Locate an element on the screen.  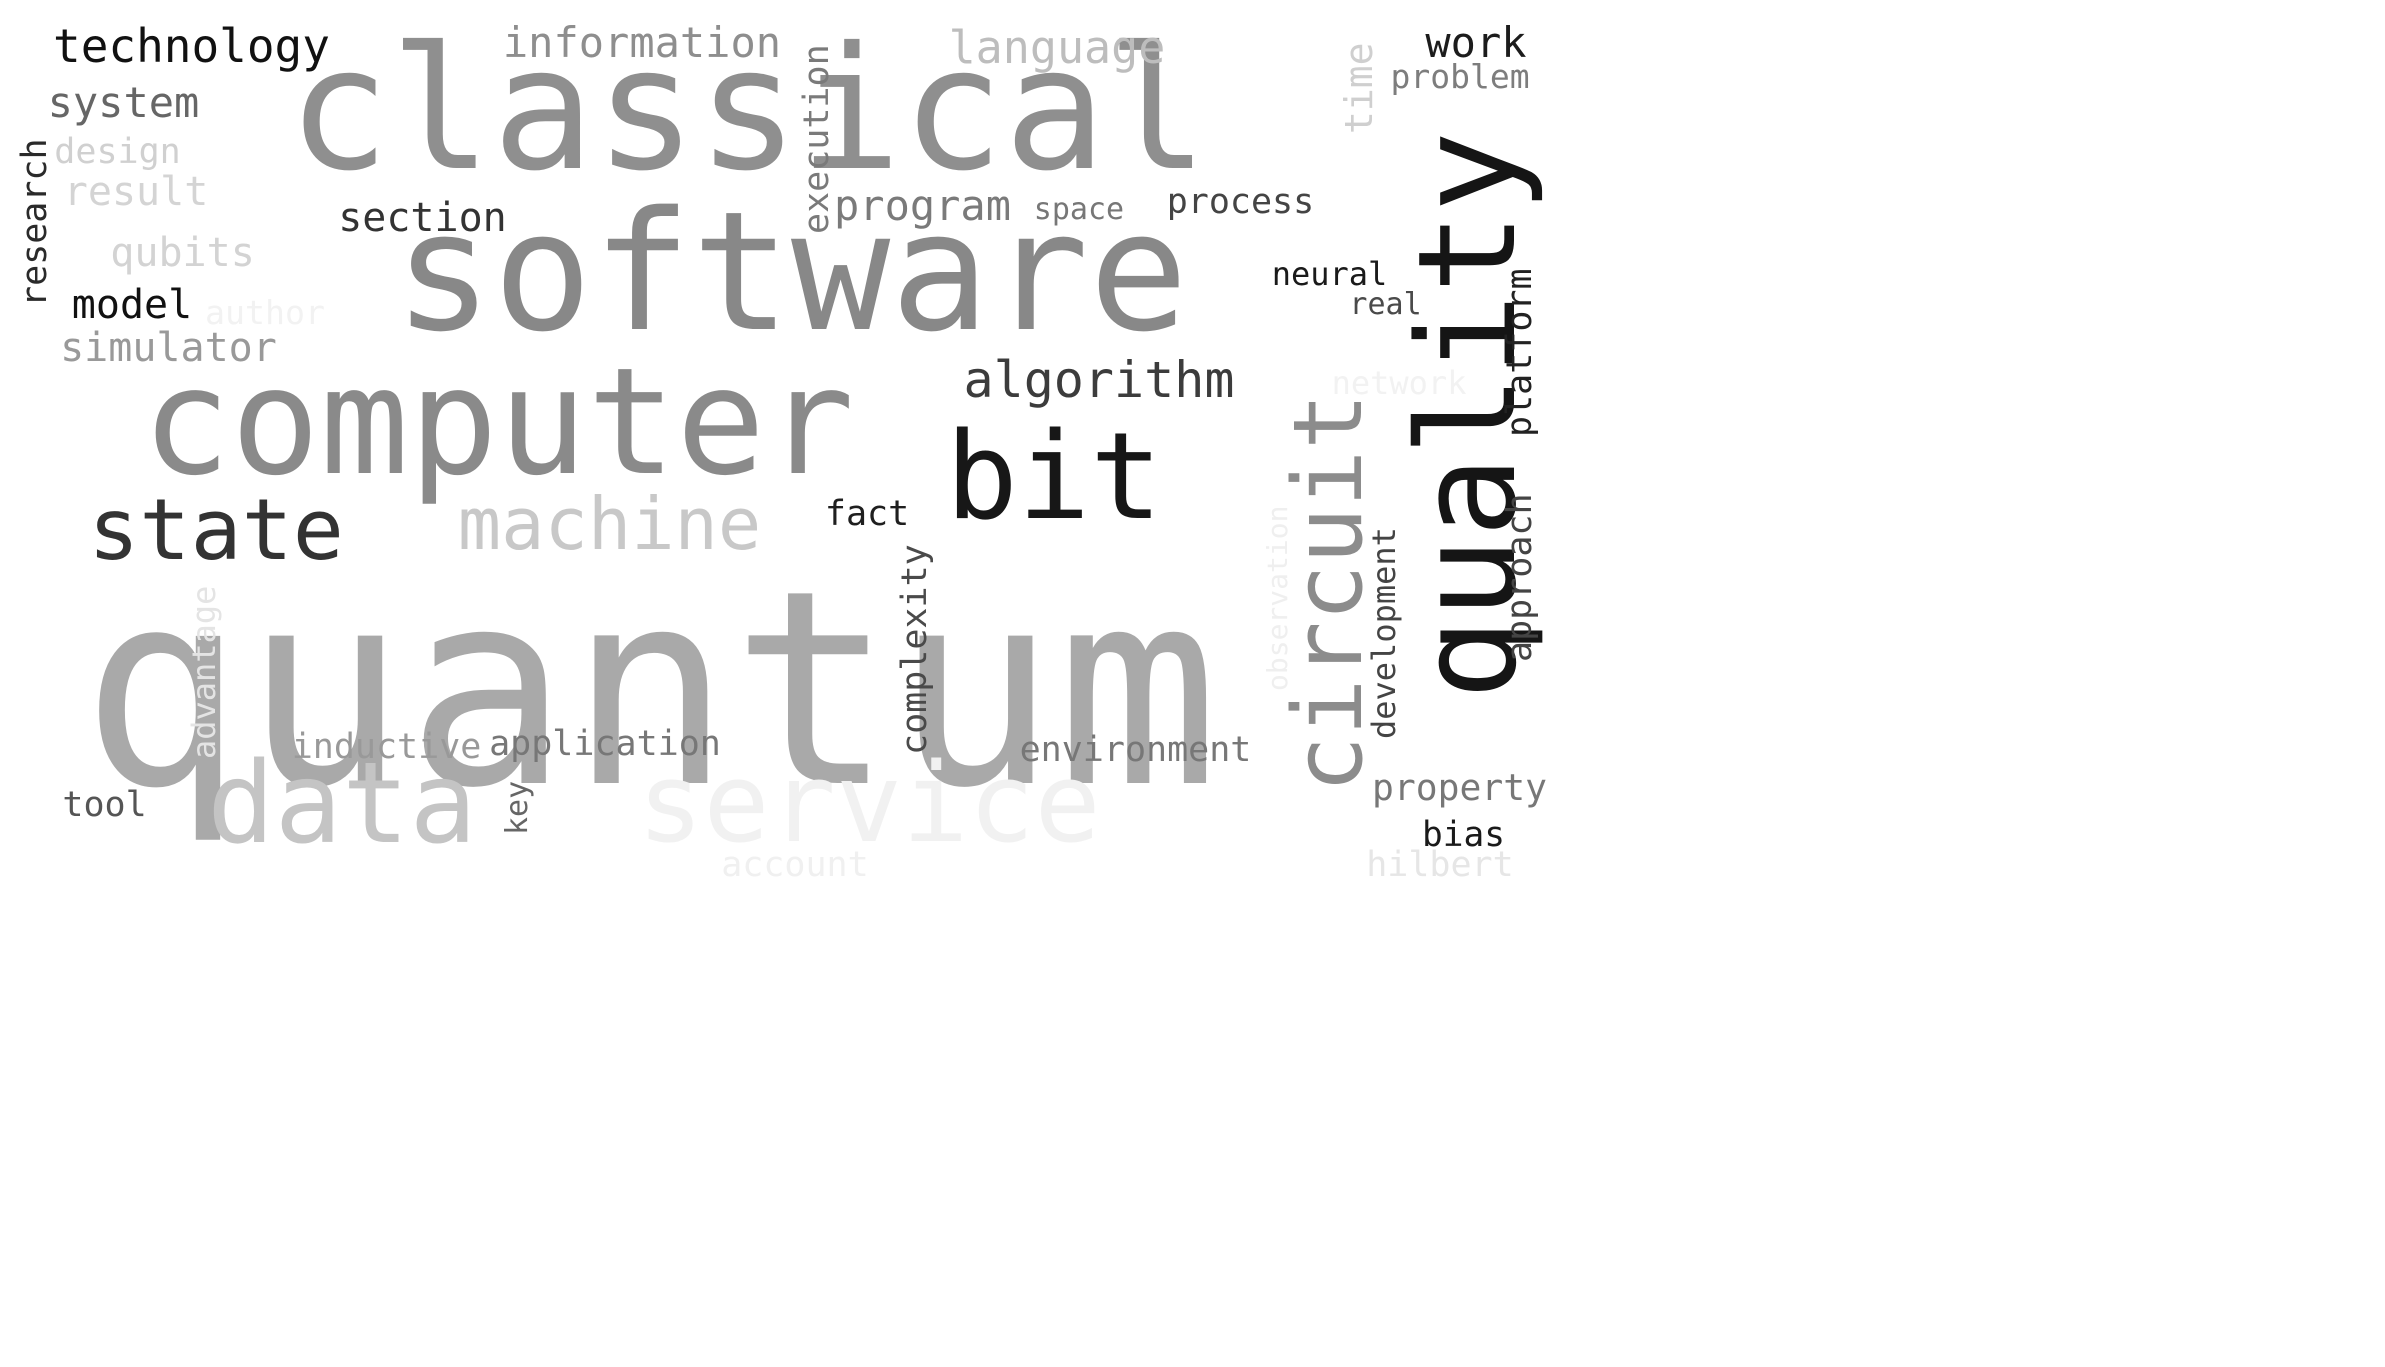
word-problem: problem is located at coordinates (1460, 76).